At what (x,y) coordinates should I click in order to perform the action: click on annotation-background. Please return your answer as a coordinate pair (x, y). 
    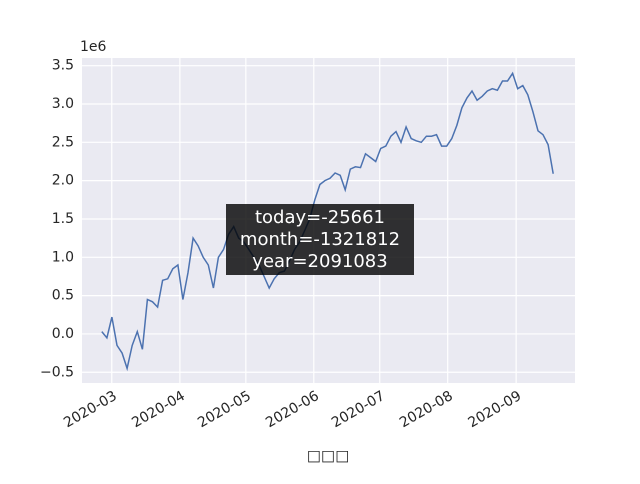
    Looking at the image, I should click on (320, 239).